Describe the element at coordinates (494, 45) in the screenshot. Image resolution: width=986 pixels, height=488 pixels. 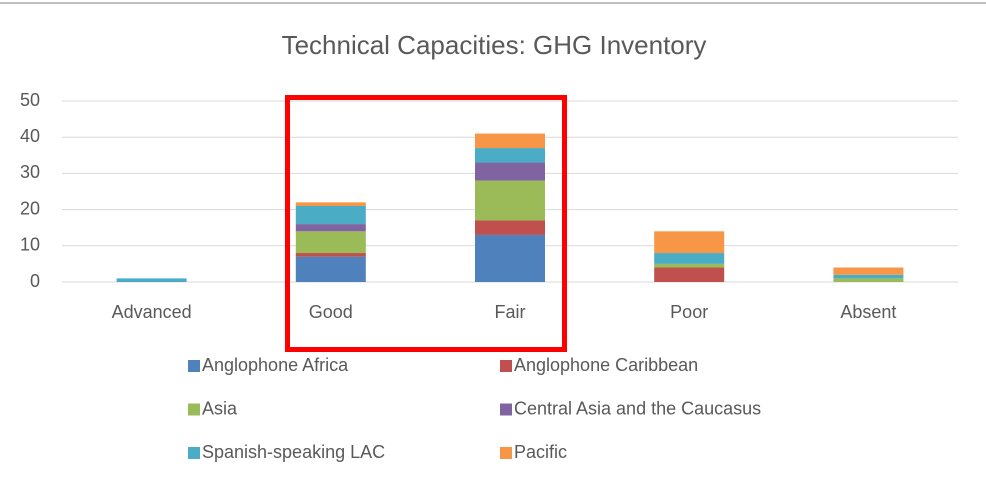
I see `chart-title: Technical Capacities: GHG Inventory` at that location.